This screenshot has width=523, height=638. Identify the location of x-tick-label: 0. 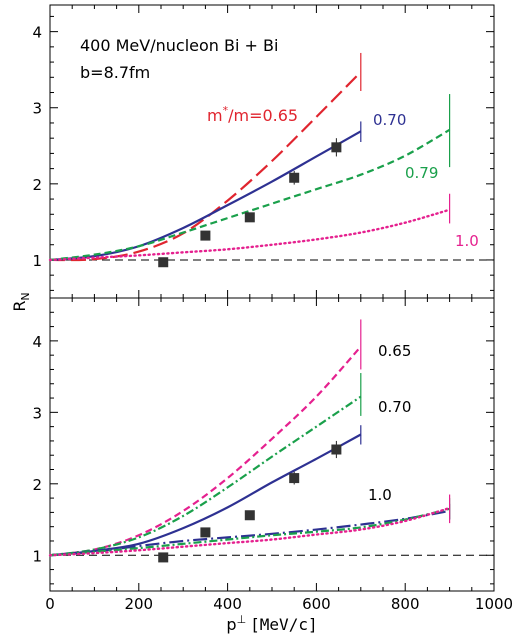
(50, 604).